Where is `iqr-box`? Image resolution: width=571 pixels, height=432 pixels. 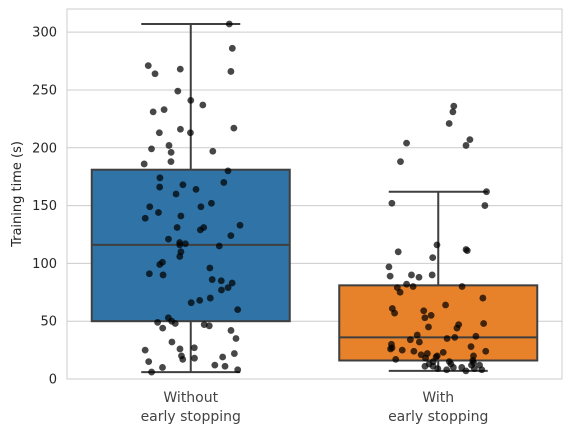
iqr-box is located at coordinates (438, 323).